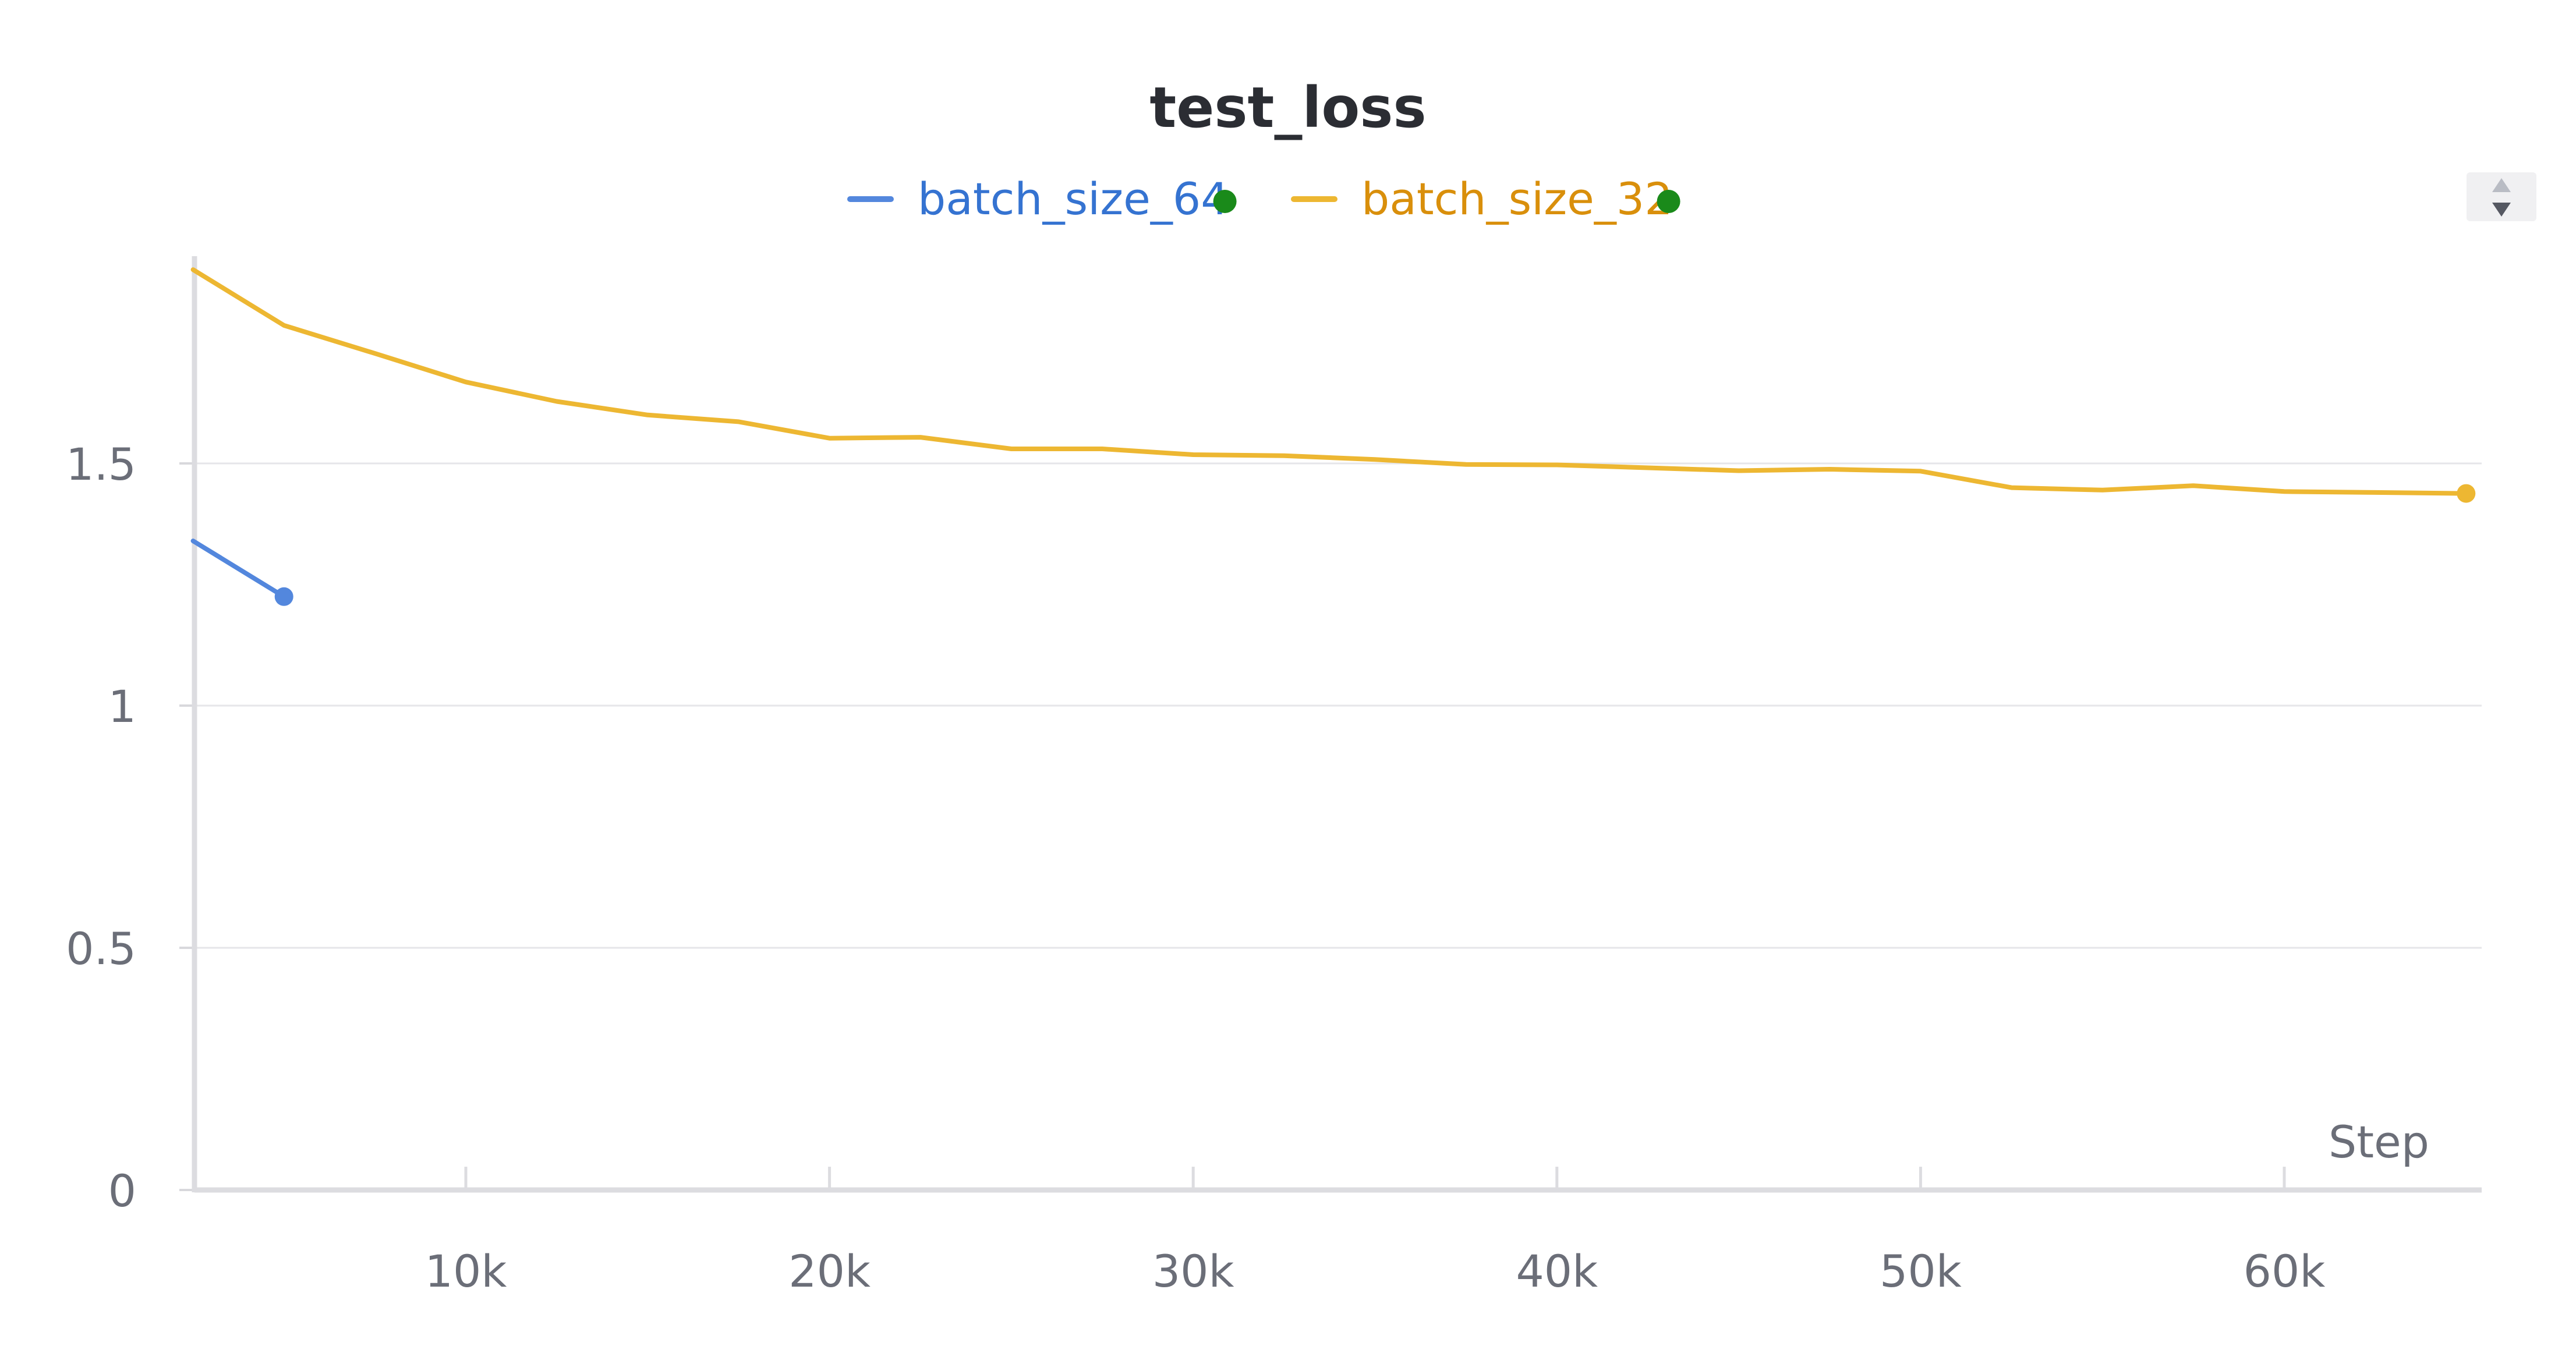 The image size is (2576, 1353). What do you see at coordinates (2501, 185) in the screenshot?
I see `sort-up-icon` at bounding box center [2501, 185].